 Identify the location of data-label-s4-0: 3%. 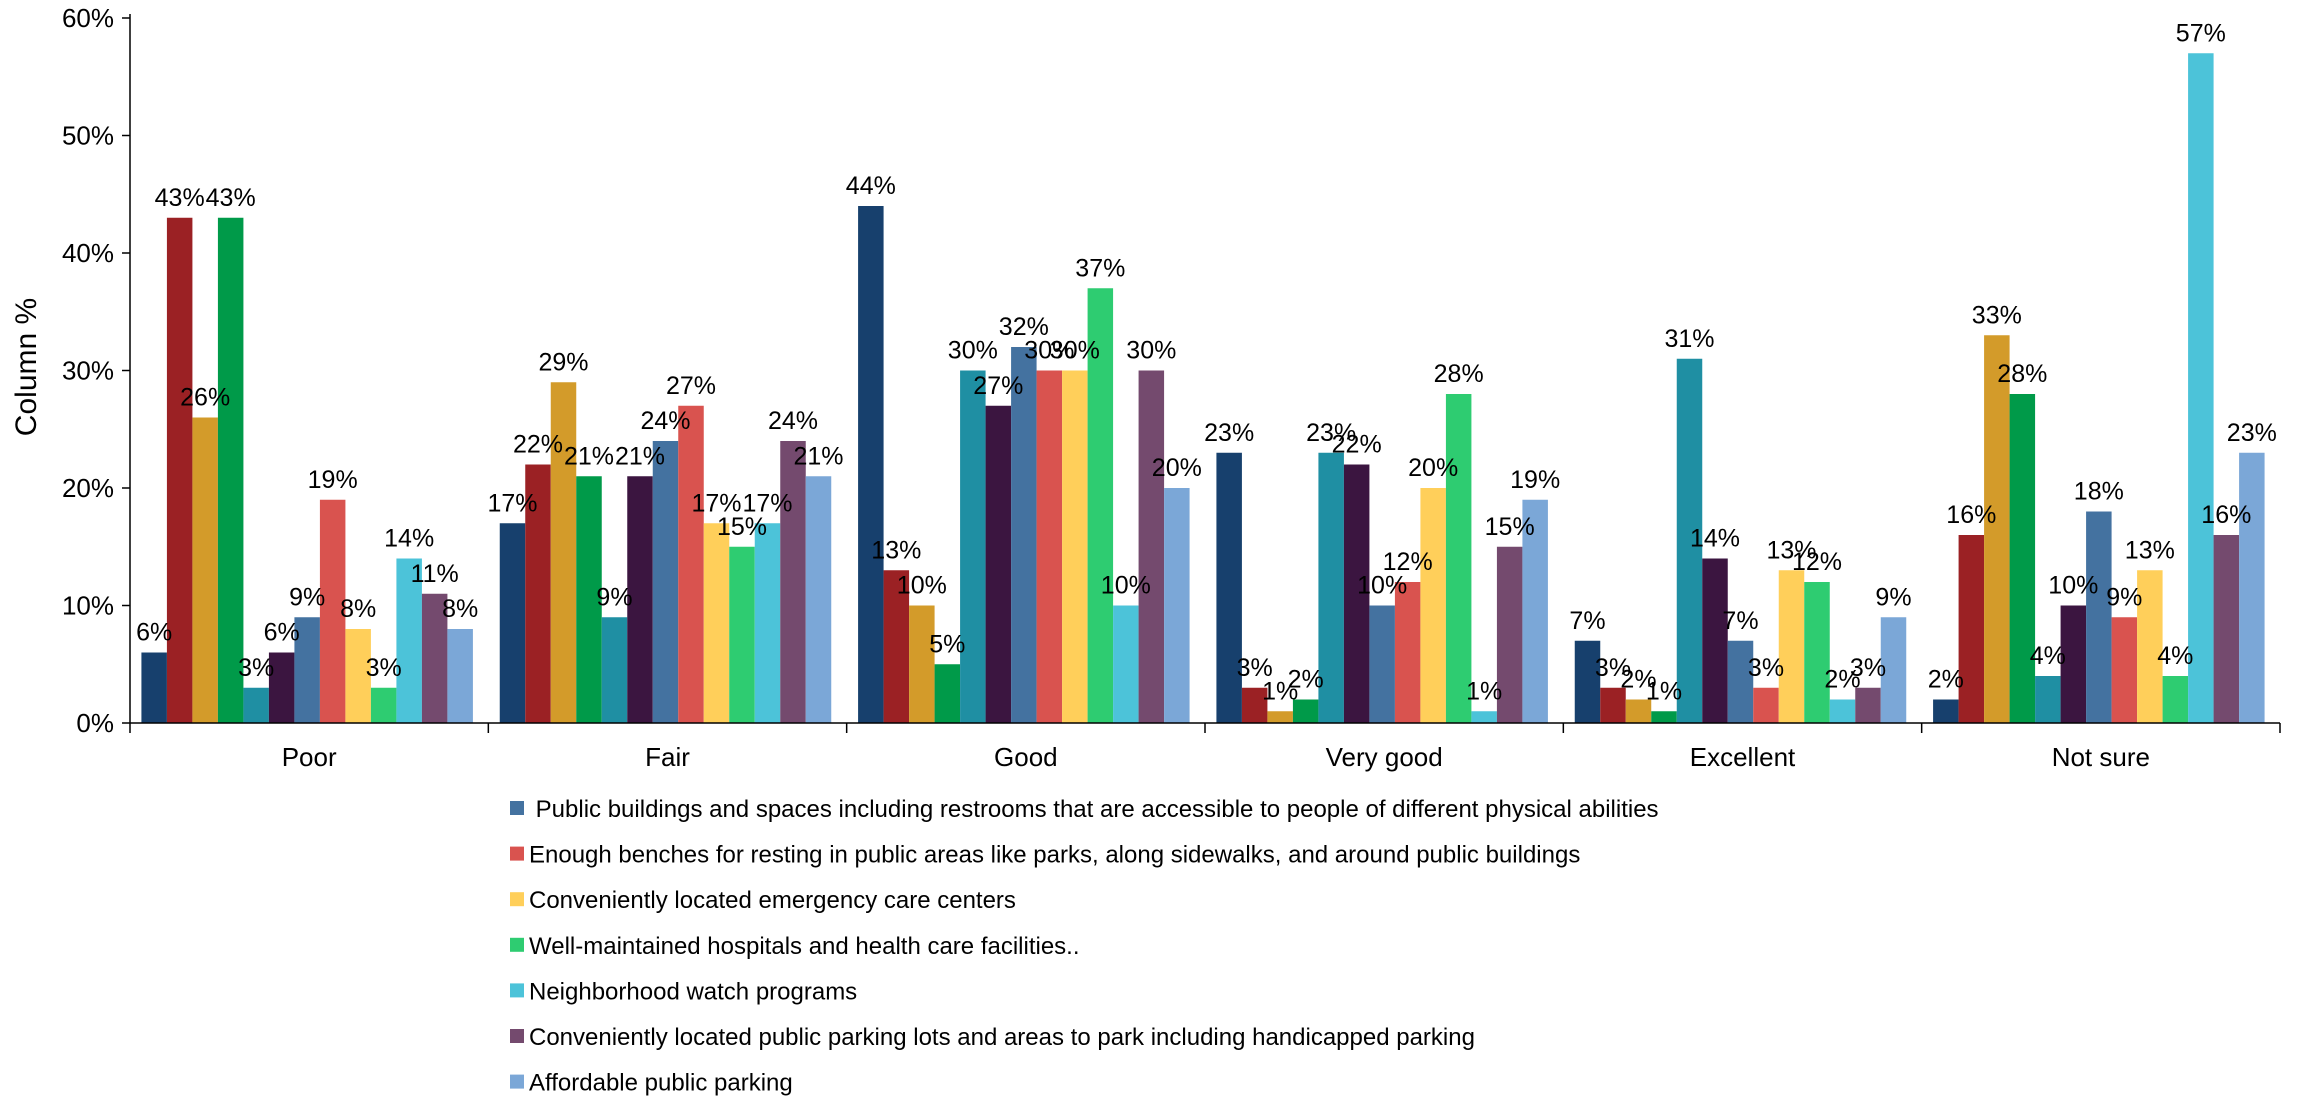
(256, 668).